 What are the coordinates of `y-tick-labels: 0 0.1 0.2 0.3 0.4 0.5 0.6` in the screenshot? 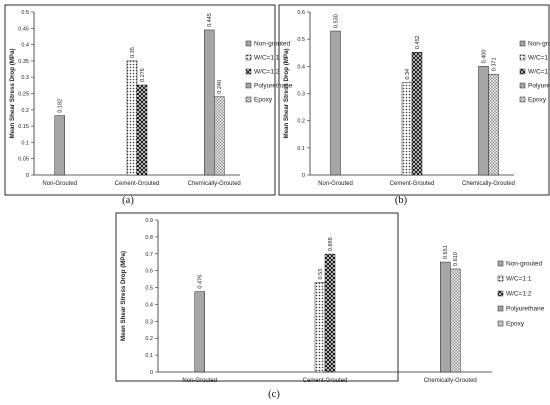 It's located at (303, 94).